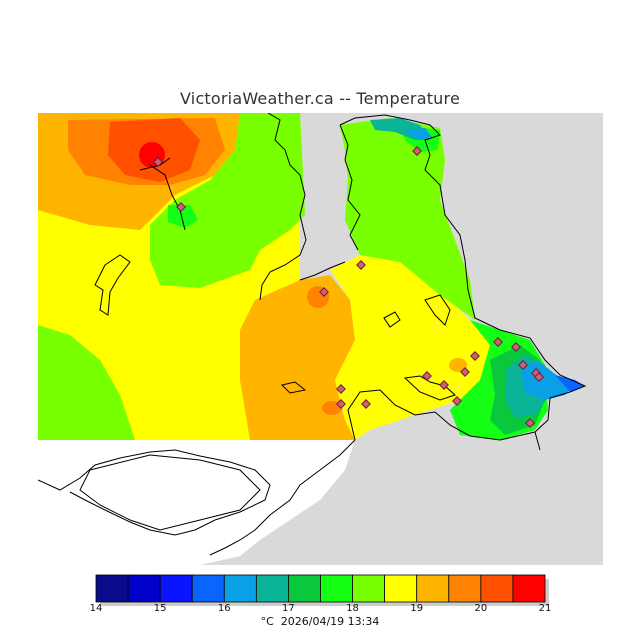  I want to click on contour-lightgreen-north, so click(227, 200).